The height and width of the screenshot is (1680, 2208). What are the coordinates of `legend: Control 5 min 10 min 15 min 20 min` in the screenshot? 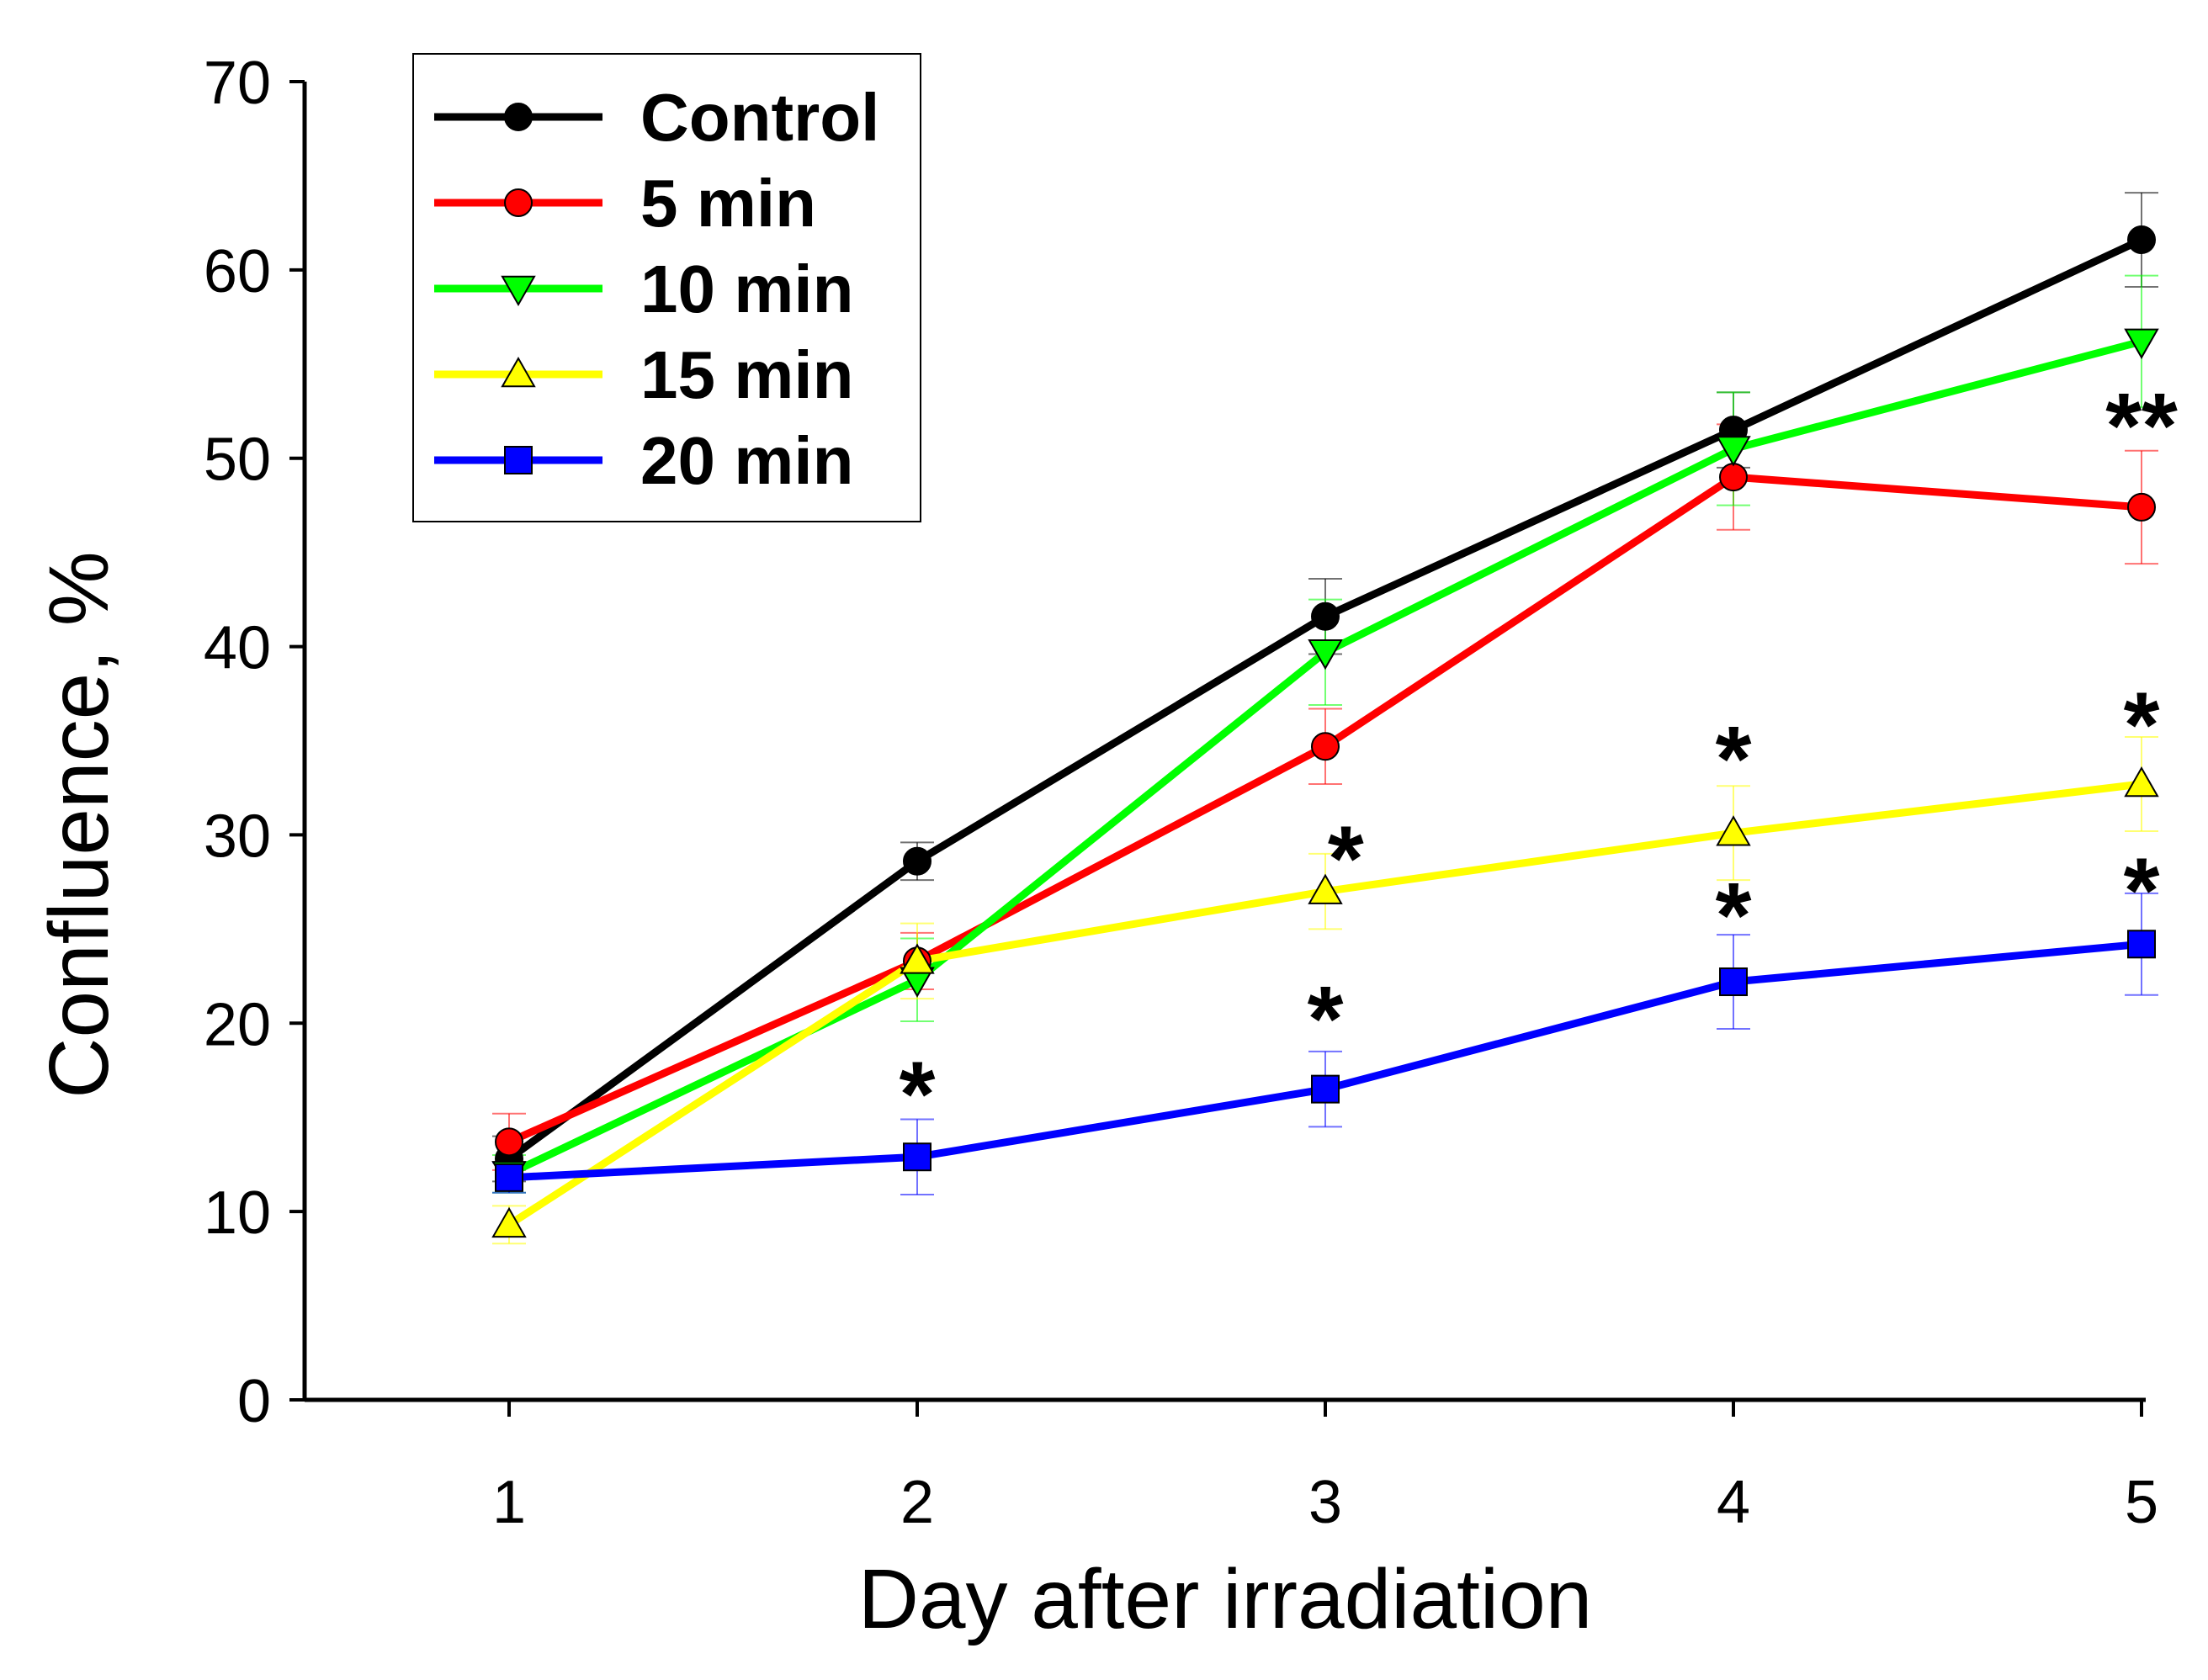 It's located at (666, 287).